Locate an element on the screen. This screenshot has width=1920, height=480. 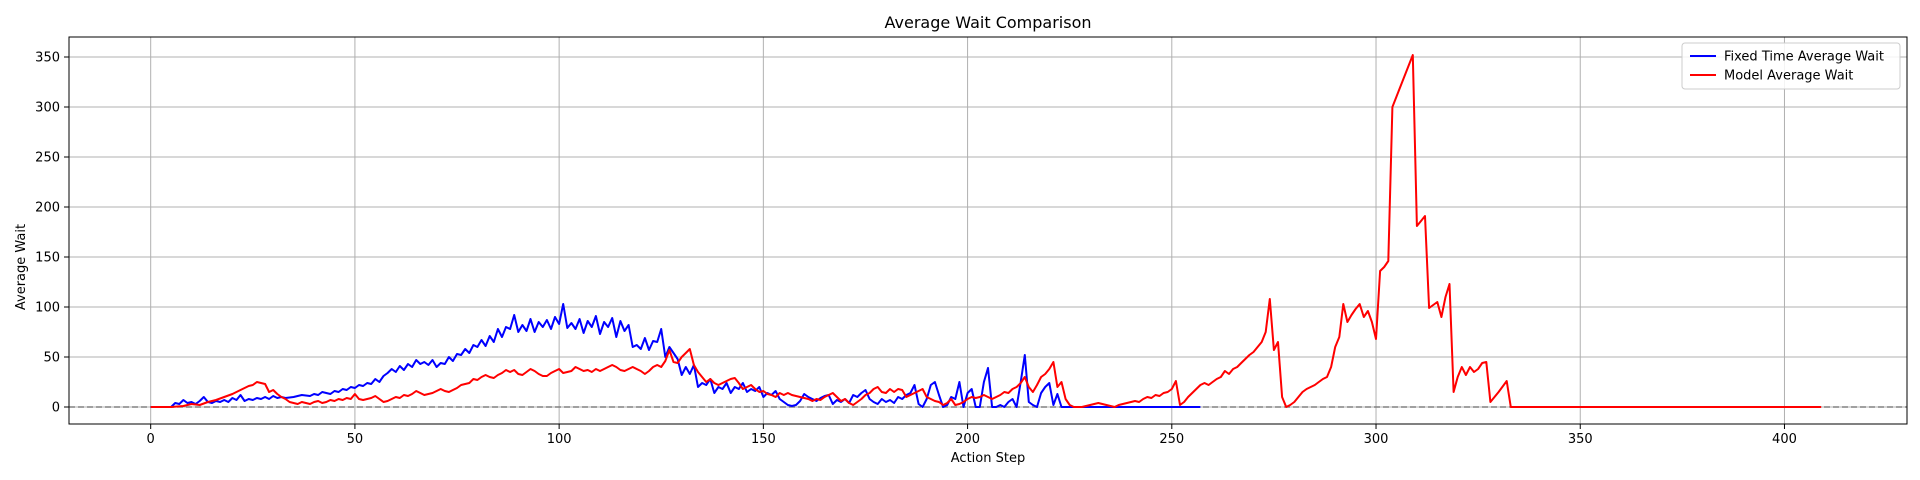
y-tick-label: 150 is located at coordinates (47, 258).